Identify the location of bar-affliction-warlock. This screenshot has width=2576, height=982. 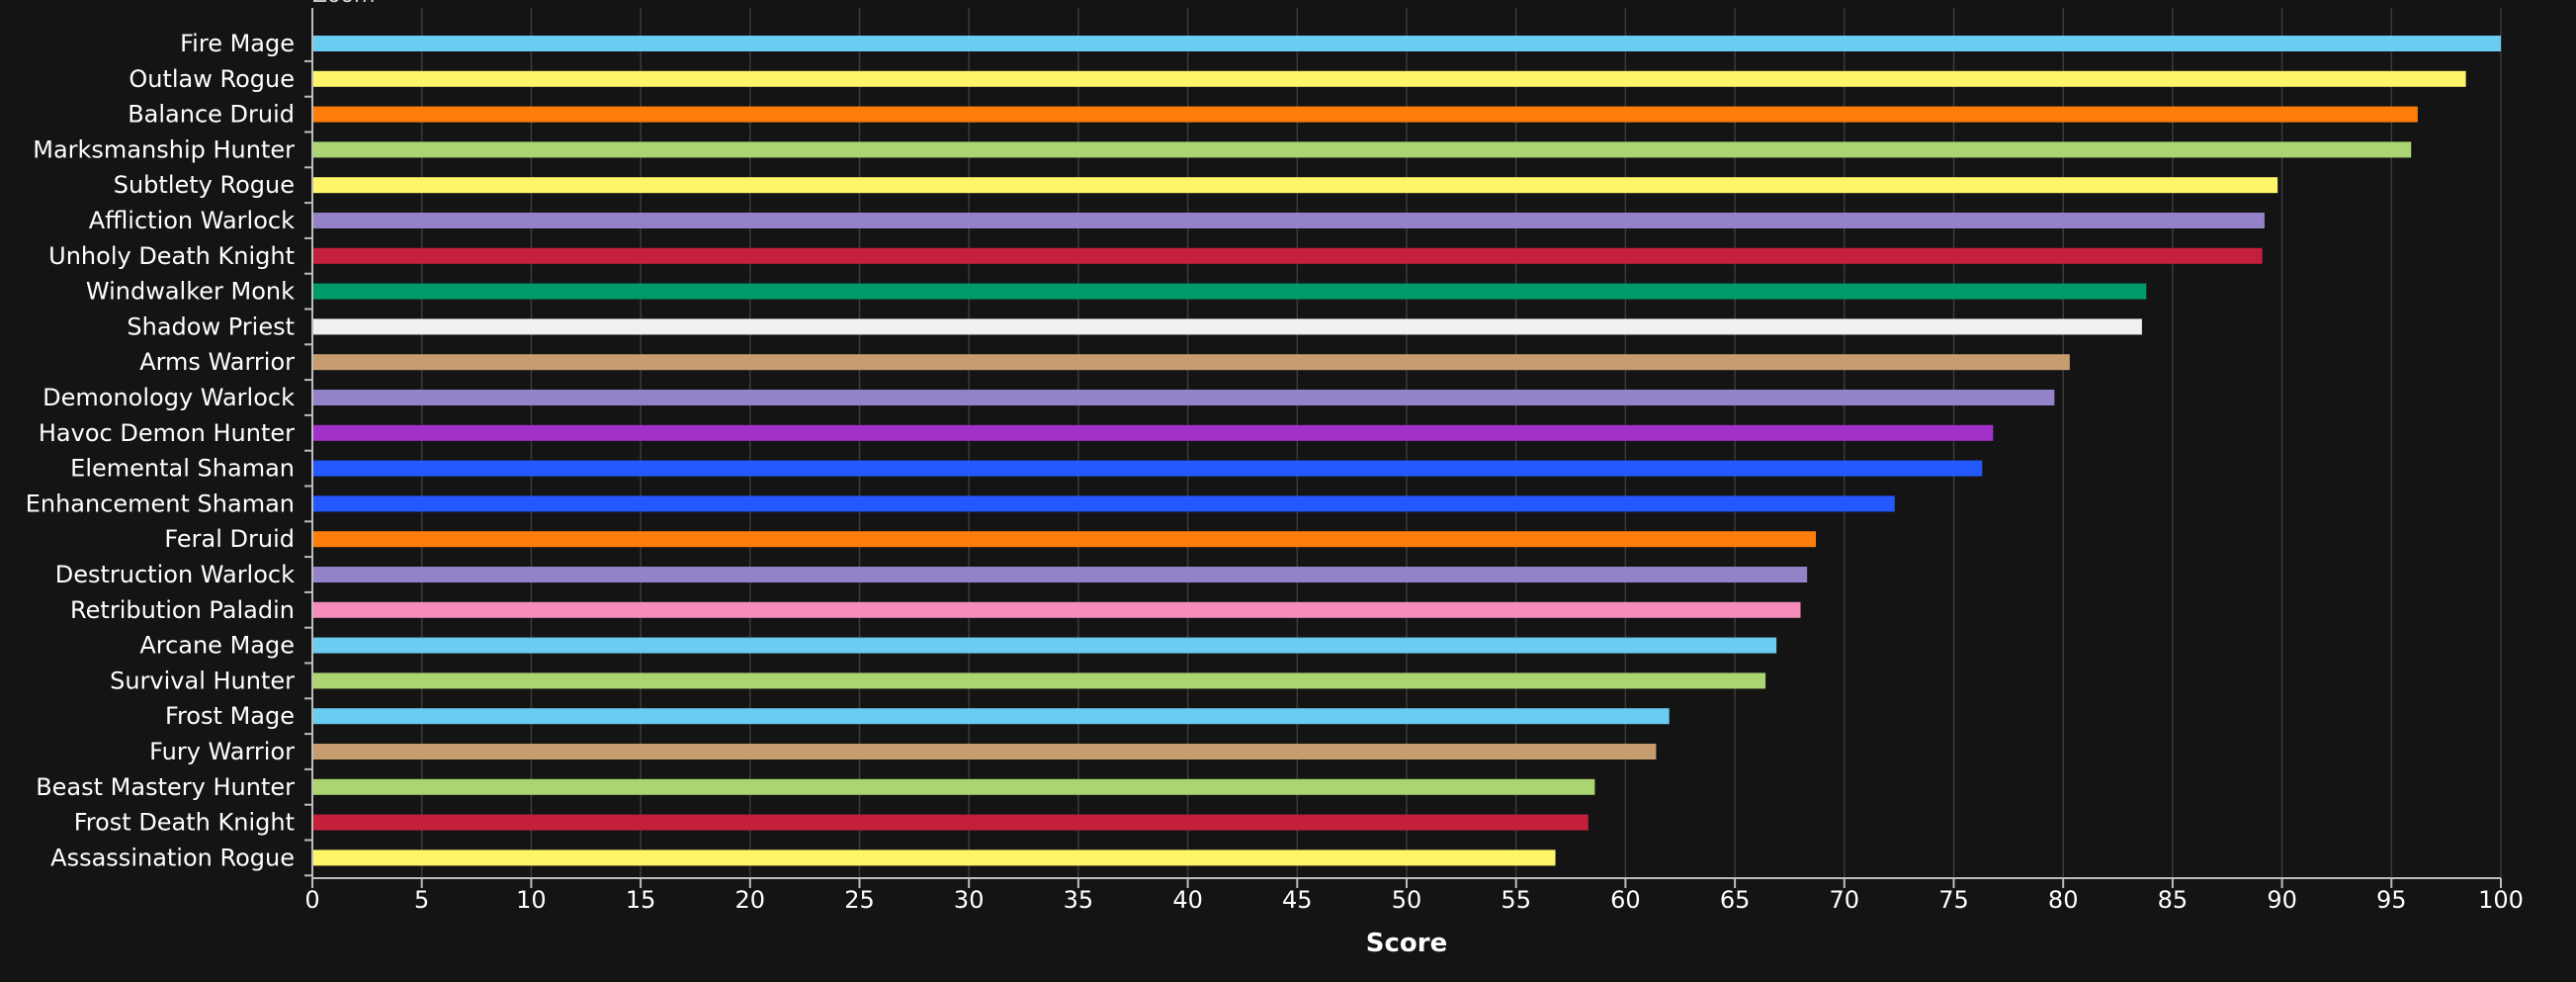
(1288, 220).